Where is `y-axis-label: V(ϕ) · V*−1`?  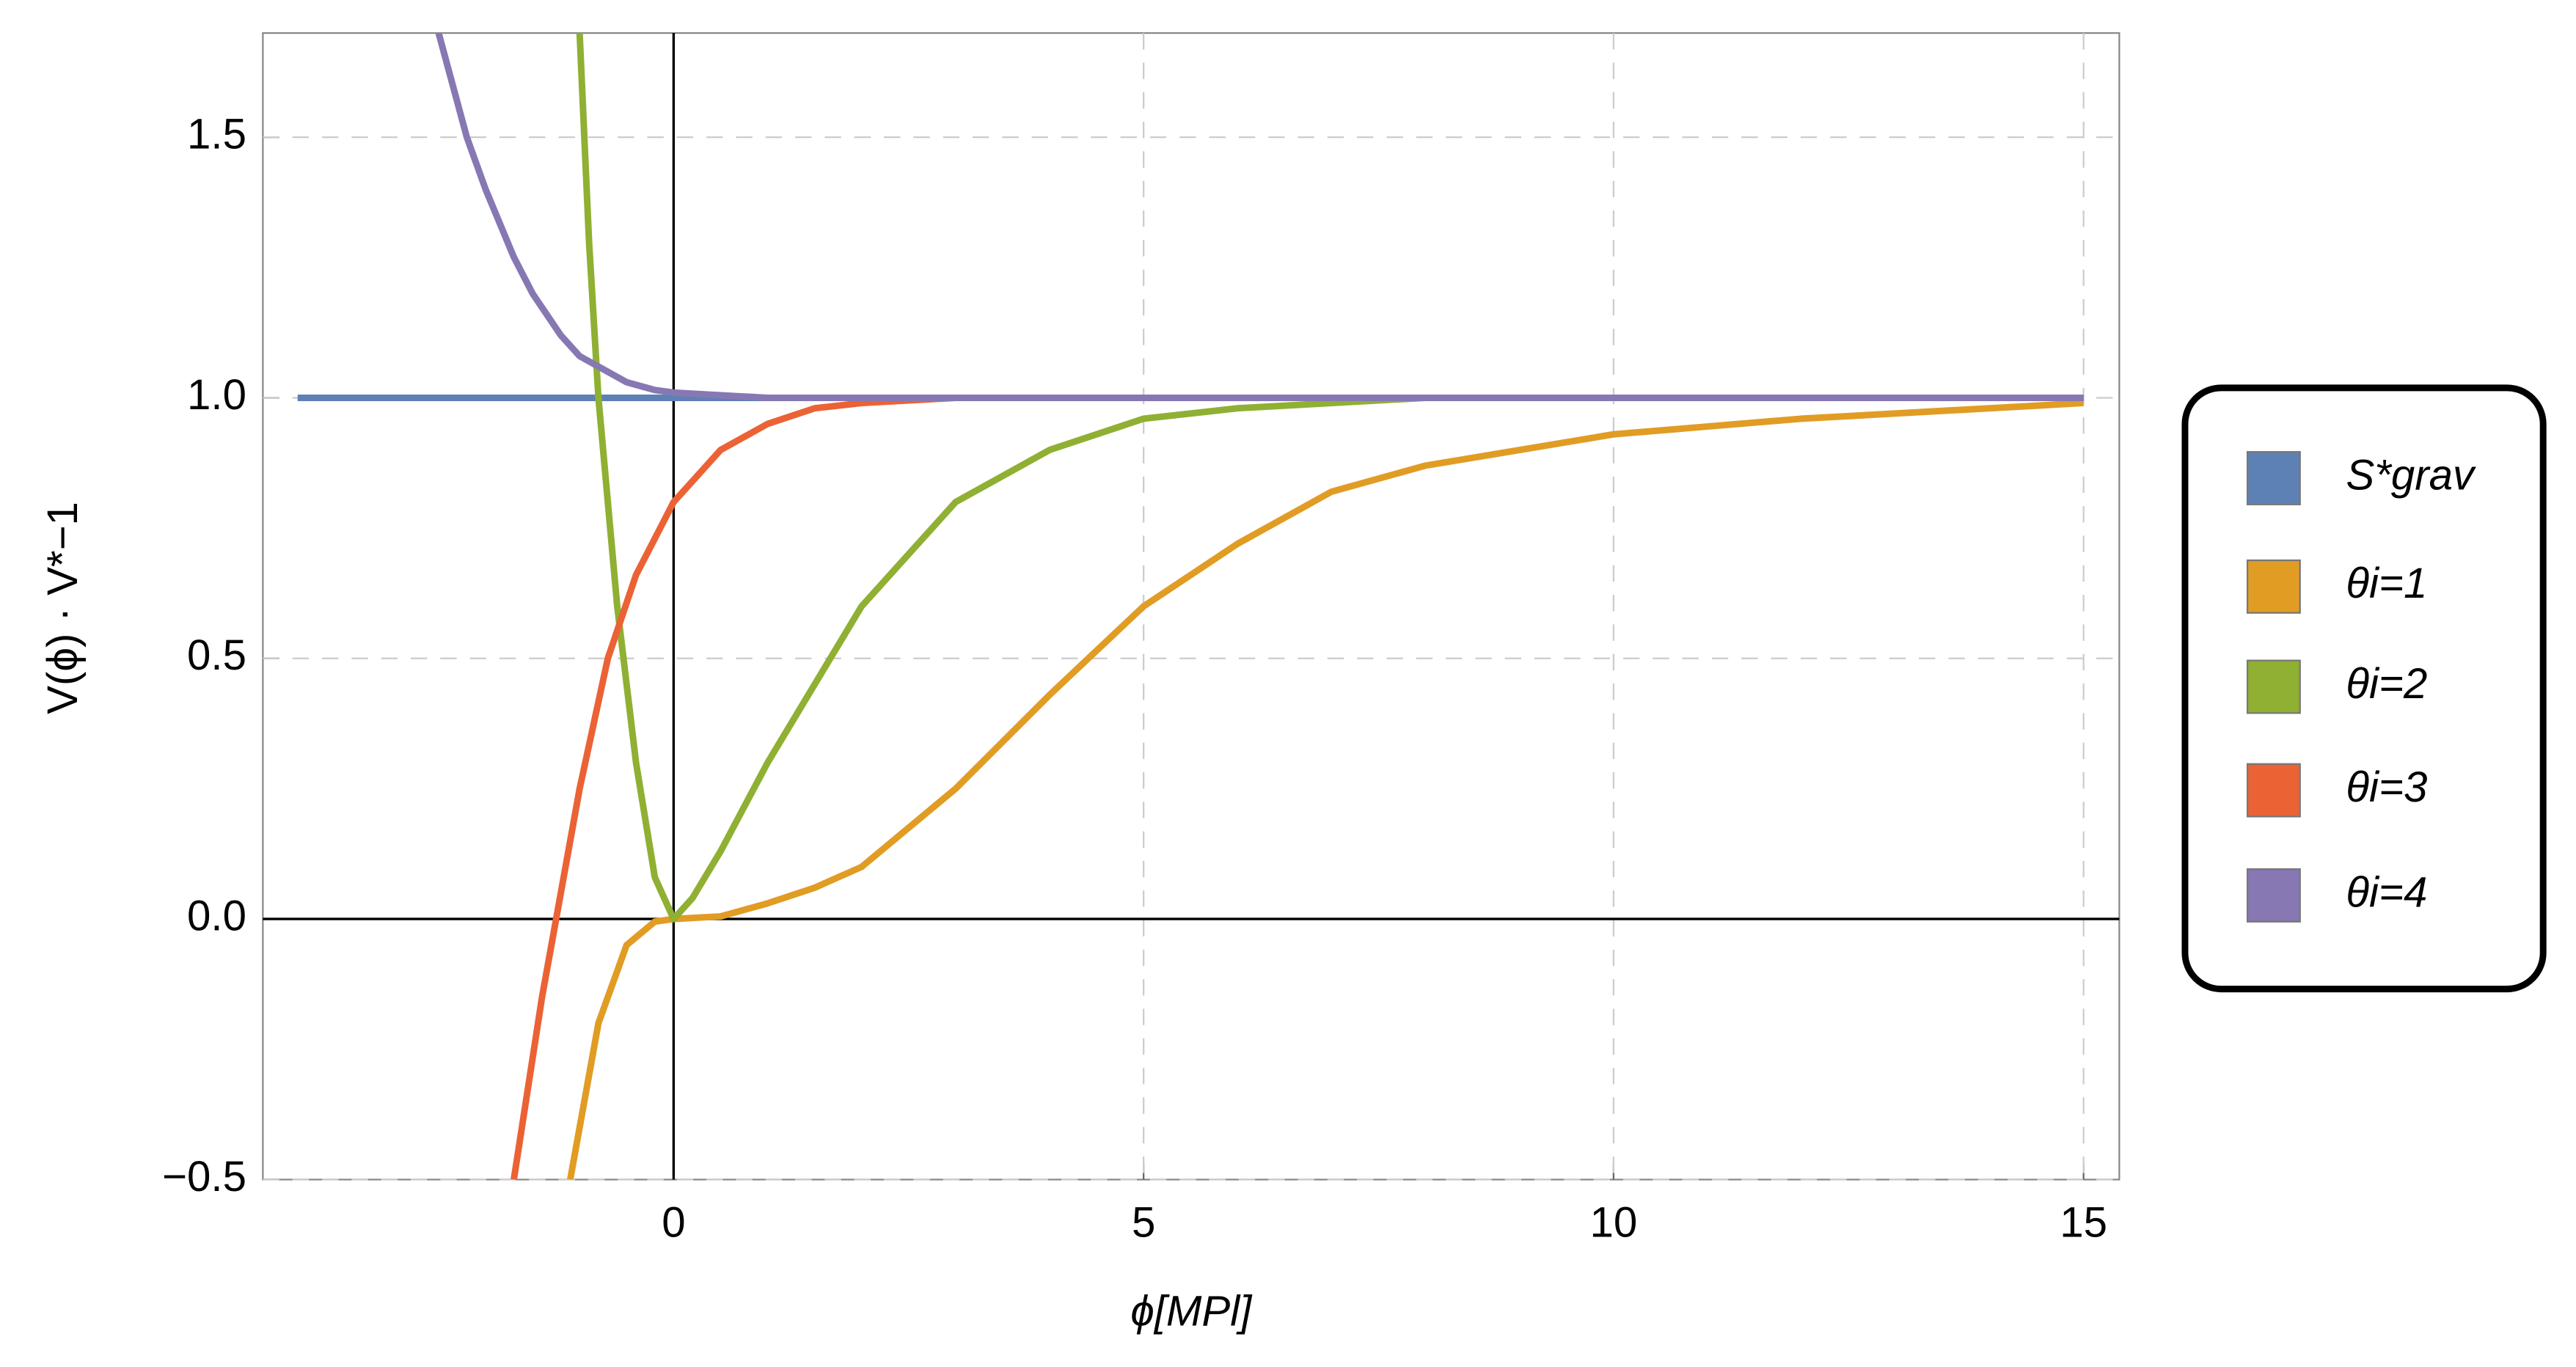
y-axis-label: V(ϕ) · V*−1 is located at coordinates (63, 608).